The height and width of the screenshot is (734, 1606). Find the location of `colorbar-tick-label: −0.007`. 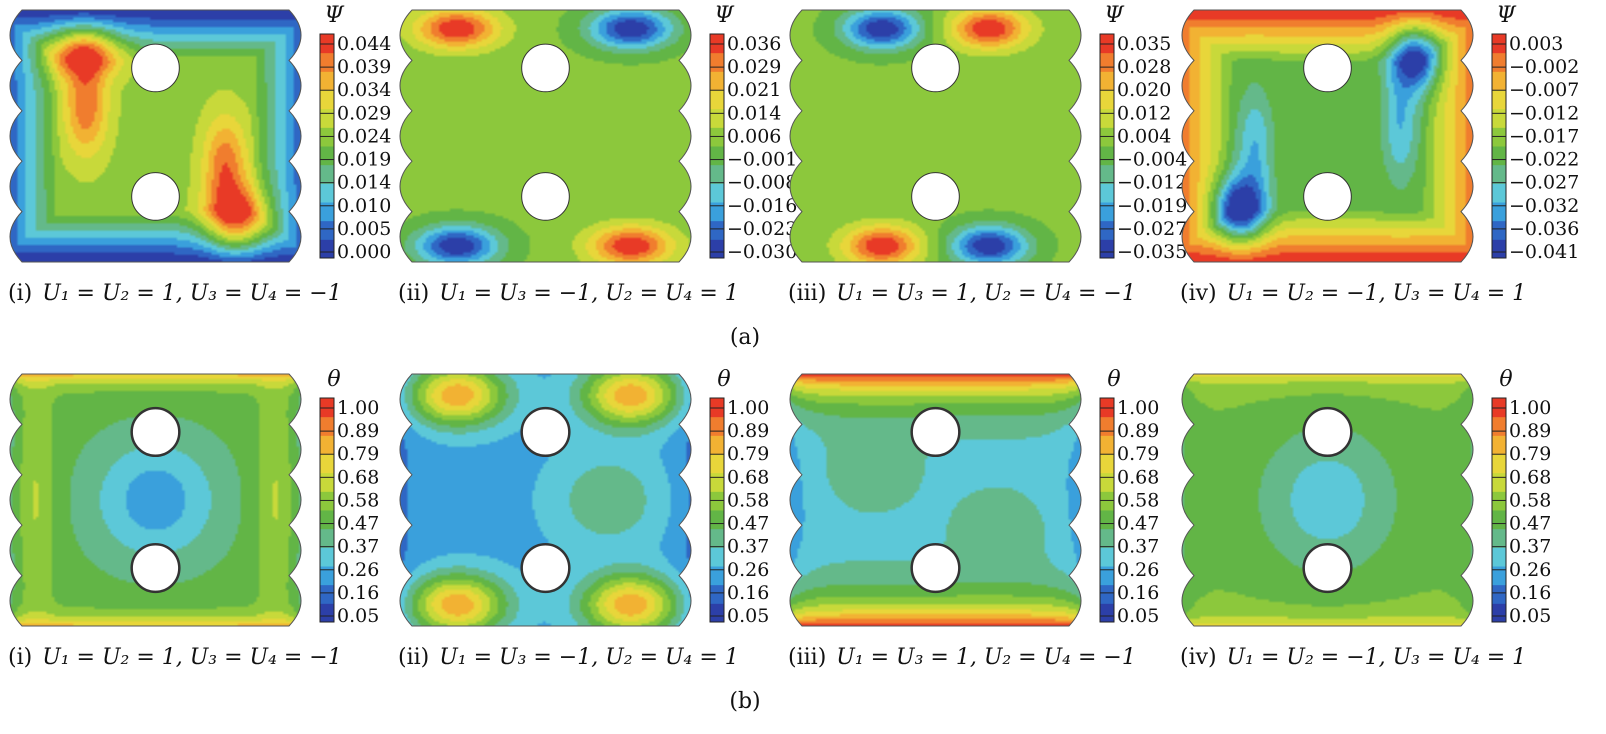

colorbar-tick-label: −0.007 is located at coordinates (1544, 90).